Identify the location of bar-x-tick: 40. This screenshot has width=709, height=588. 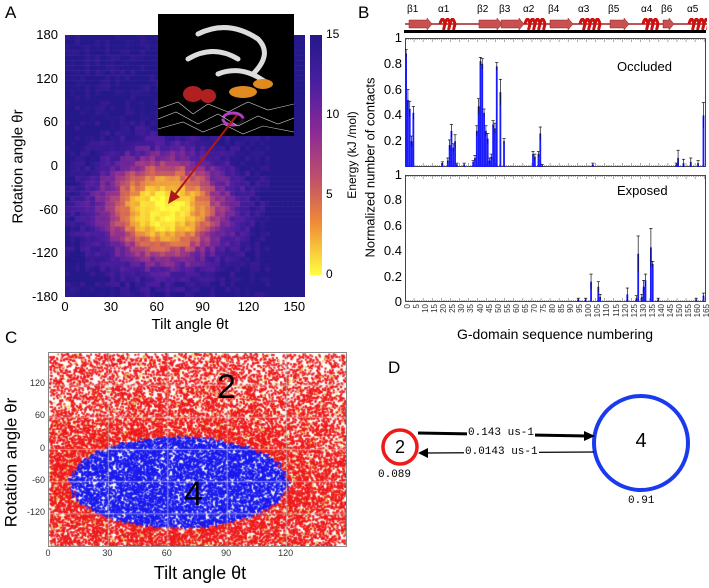
(480, 308).